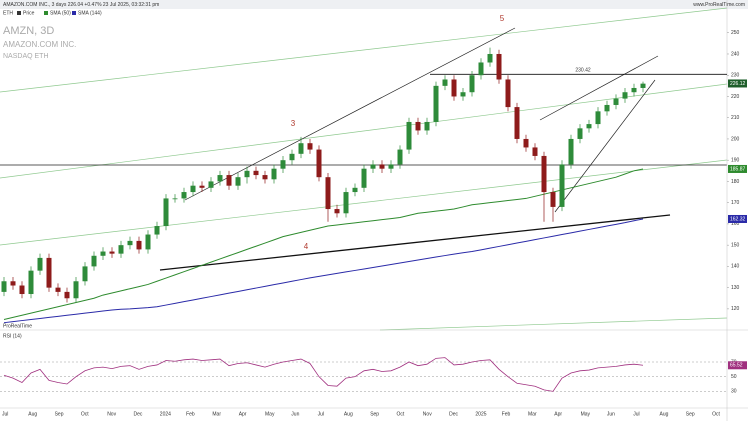  Describe the element at coordinates (323, 374) in the screenshot. I see `rsi-line` at that location.